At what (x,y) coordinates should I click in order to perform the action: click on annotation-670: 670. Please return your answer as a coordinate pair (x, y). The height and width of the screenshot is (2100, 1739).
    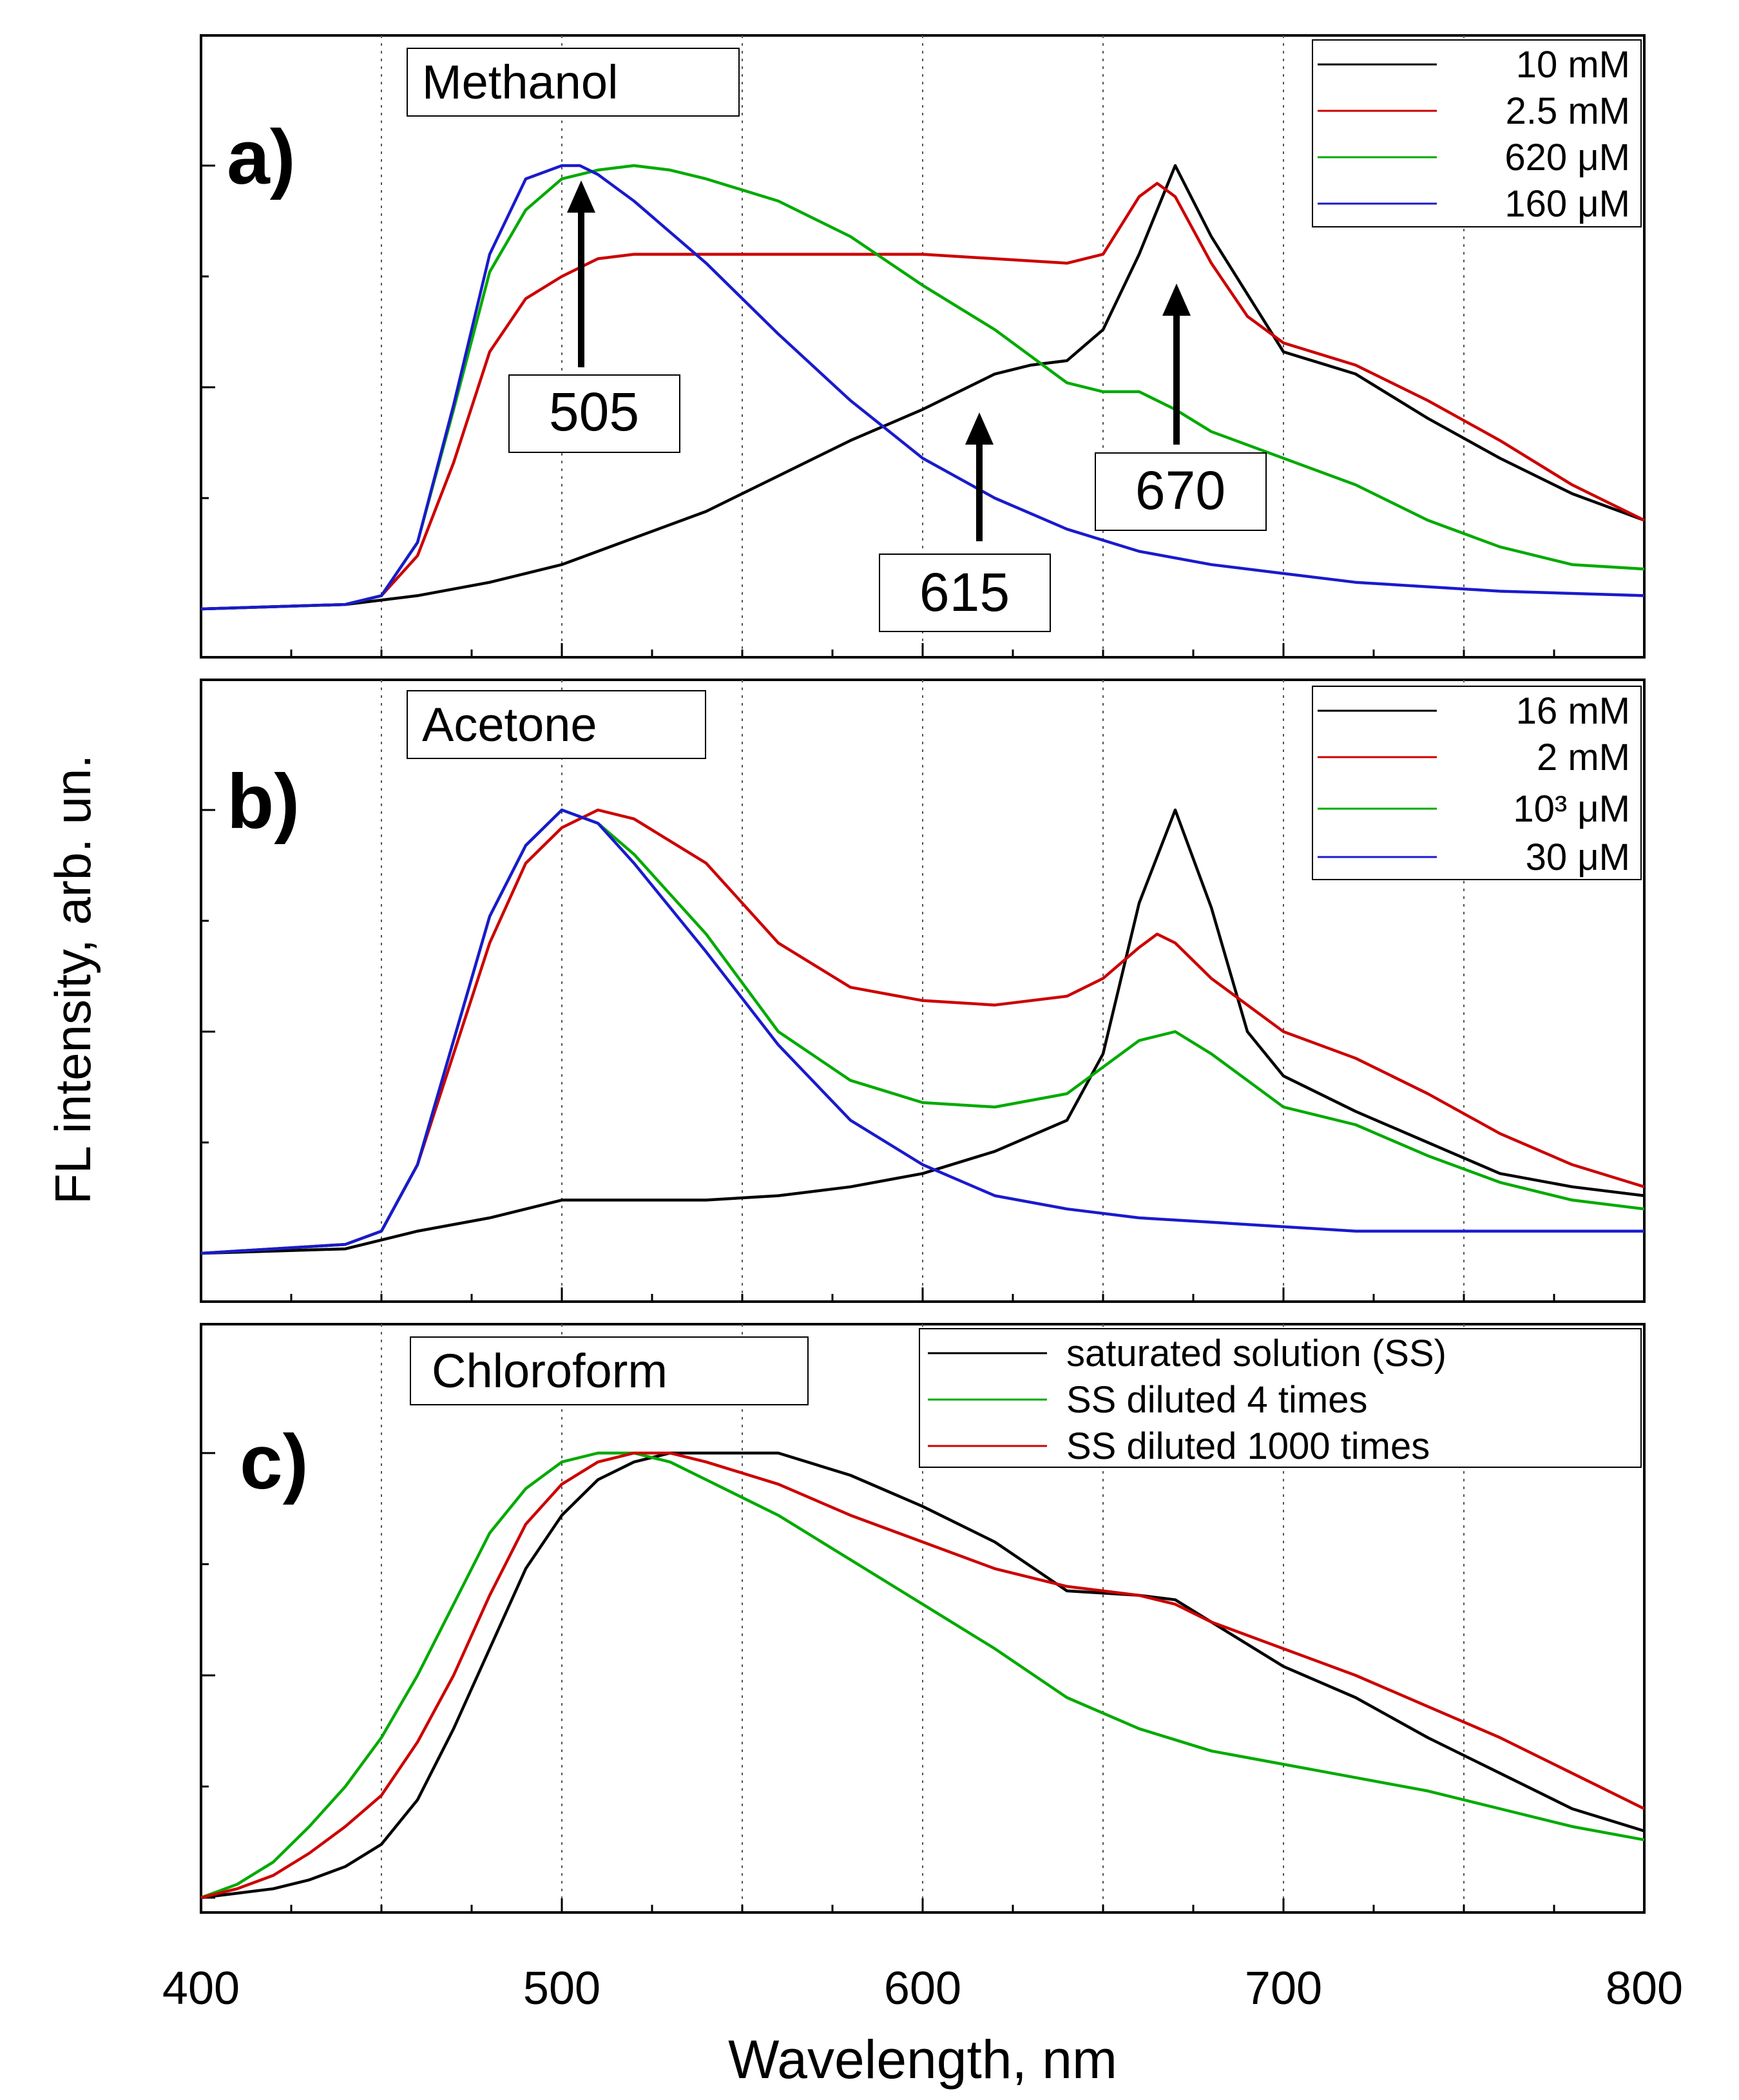
    Looking at the image, I should click on (1180, 490).